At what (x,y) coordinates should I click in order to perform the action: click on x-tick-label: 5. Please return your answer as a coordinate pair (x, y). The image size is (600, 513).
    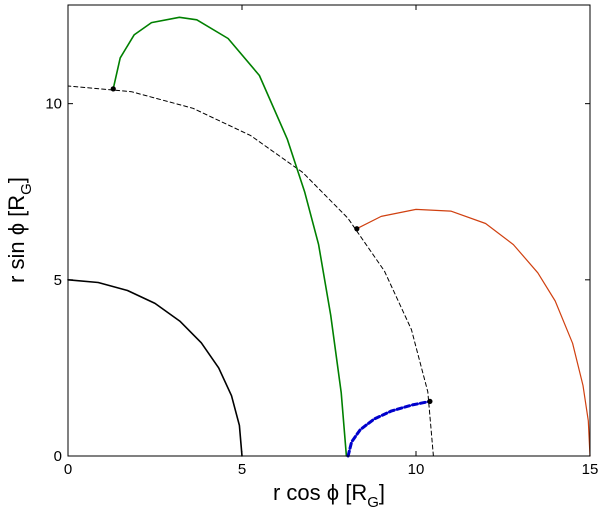
    Looking at the image, I should click on (242, 469).